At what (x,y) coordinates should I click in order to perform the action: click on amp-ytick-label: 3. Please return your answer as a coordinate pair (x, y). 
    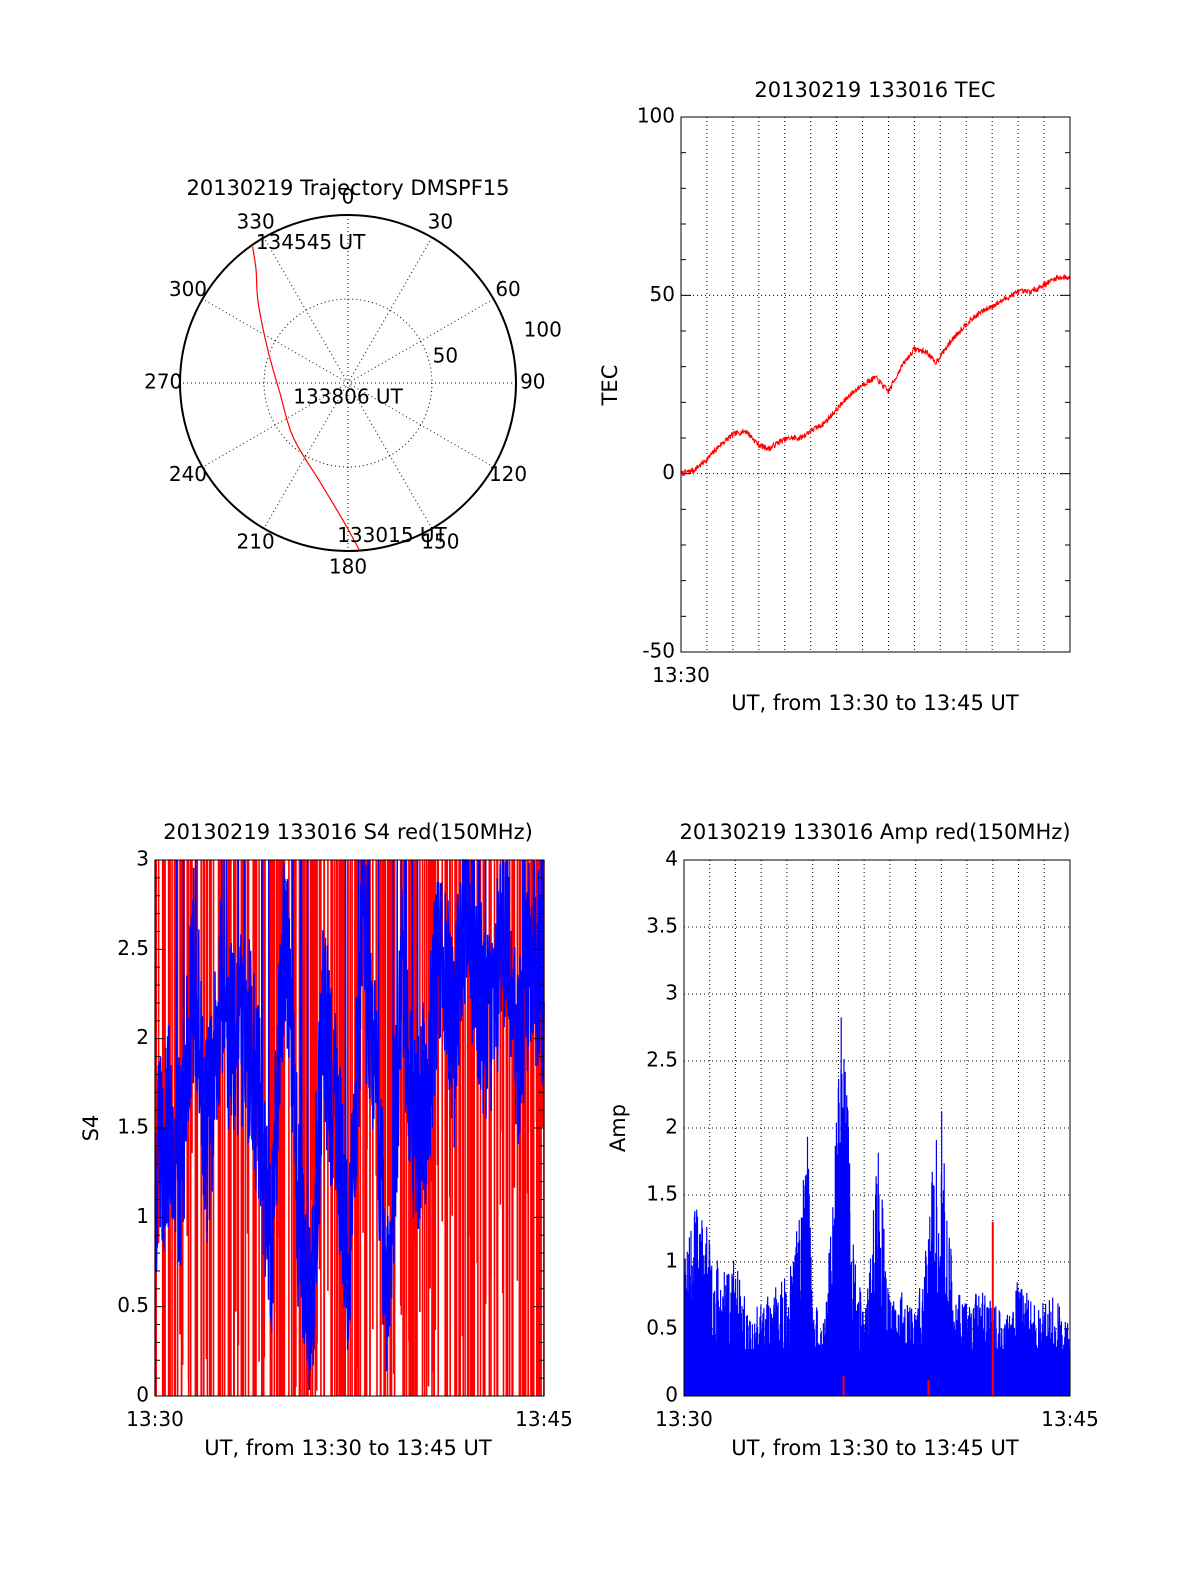
    Looking at the image, I should click on (671, 993).